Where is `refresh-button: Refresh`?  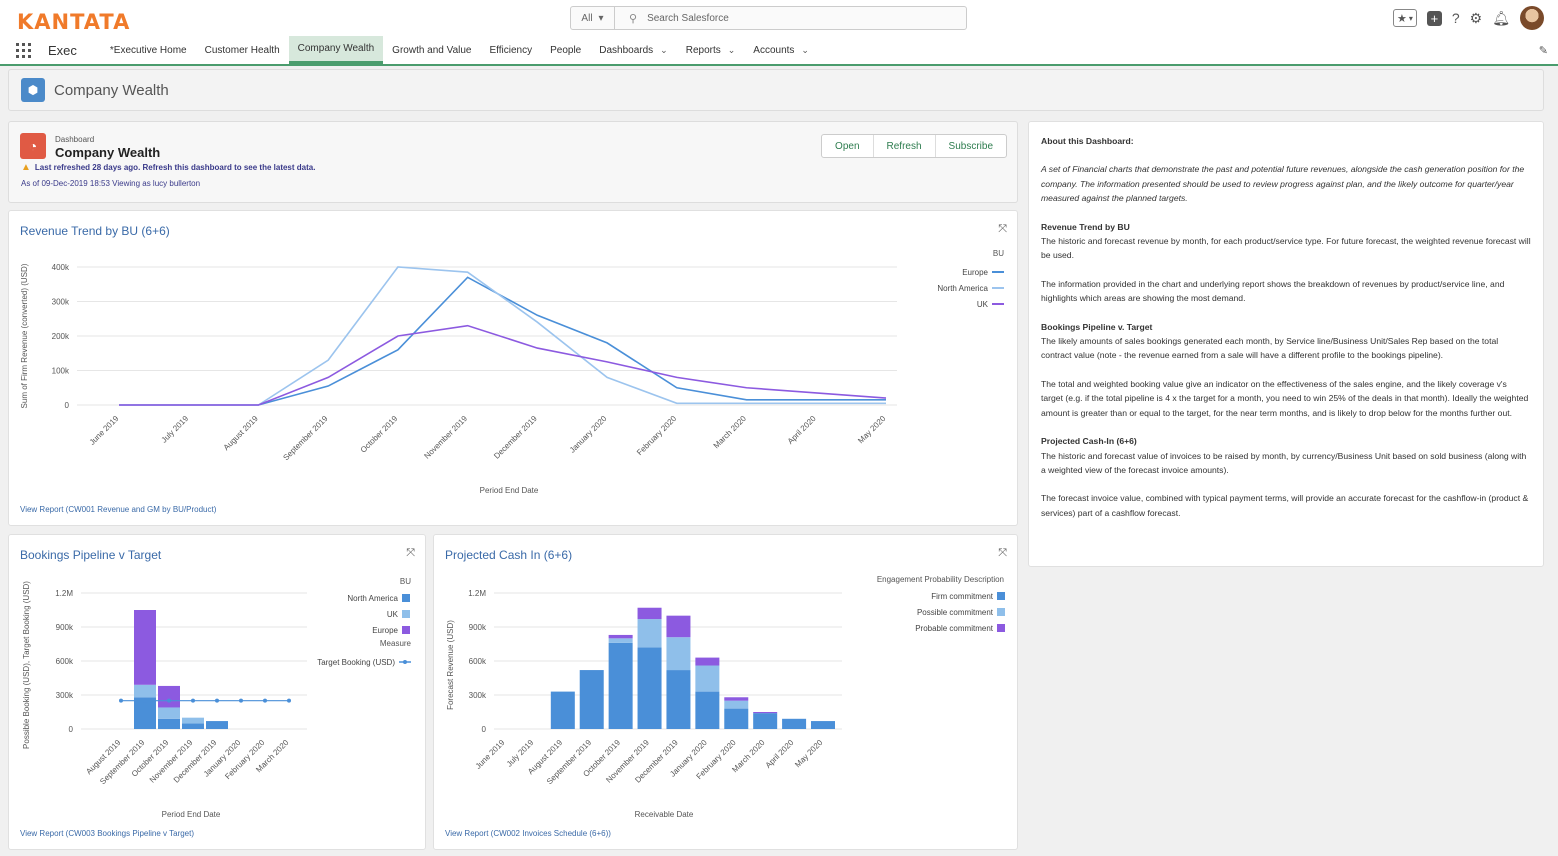
refresh-button: Refresh is located at coordinates (905, 146).